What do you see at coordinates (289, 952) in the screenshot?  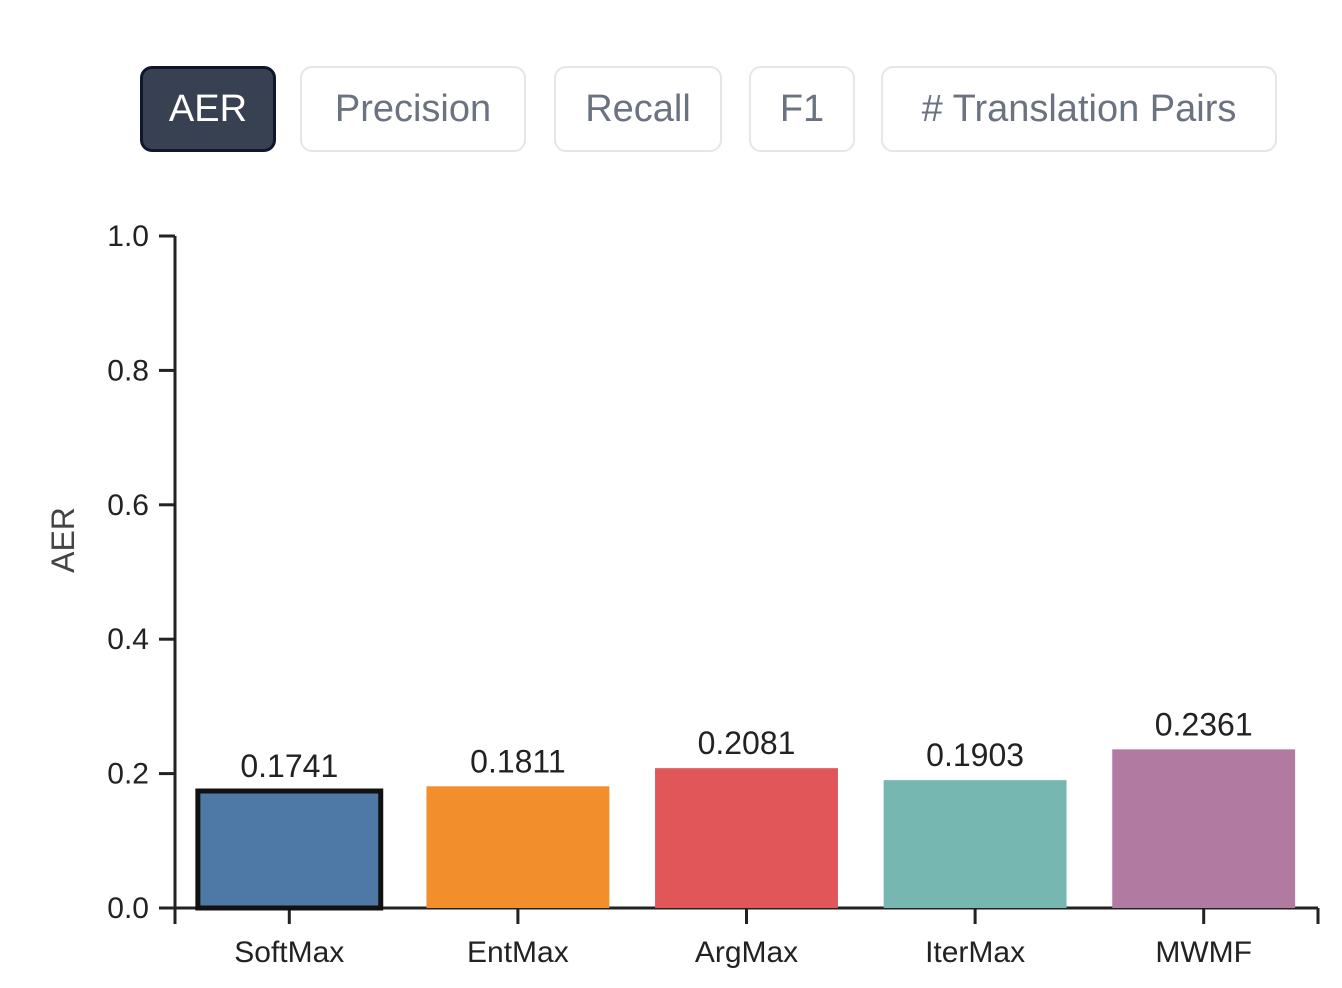 I see `x-tick-label: SoftMax` at bounding box center [289, 952].